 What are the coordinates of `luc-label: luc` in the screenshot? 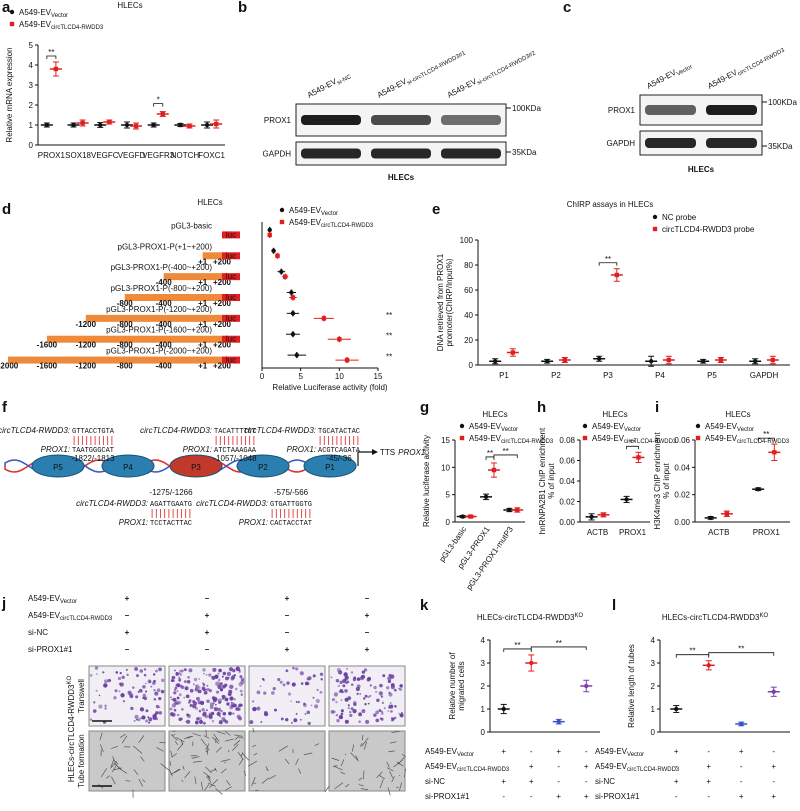 It's located at (231, 276).